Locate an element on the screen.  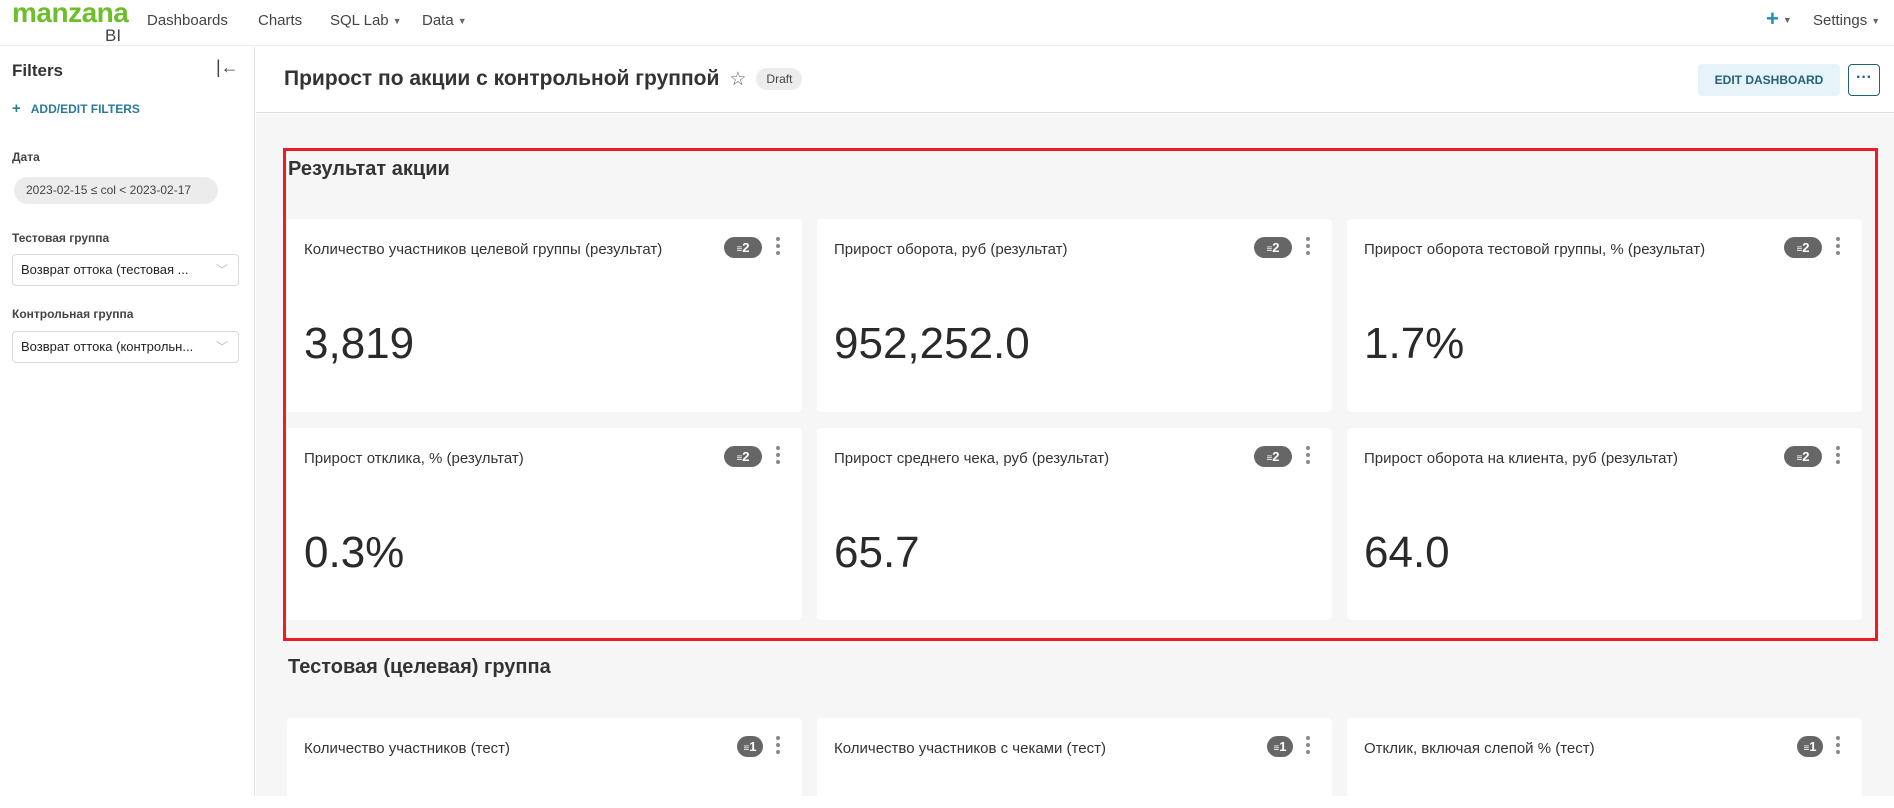
card-title: Количество участников (тест) is located at coordinates (407, 748).